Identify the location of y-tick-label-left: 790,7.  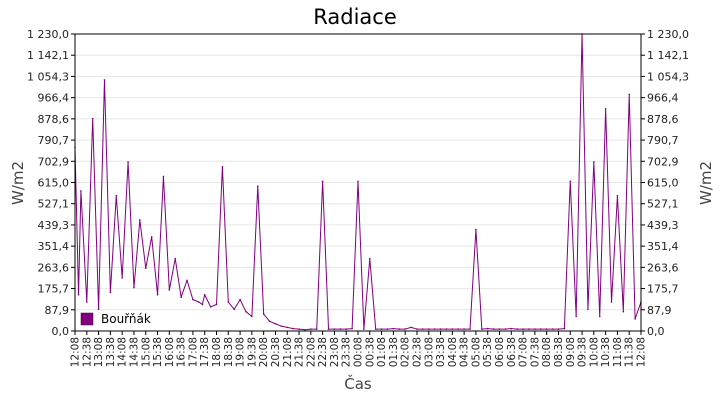
(54, 140).